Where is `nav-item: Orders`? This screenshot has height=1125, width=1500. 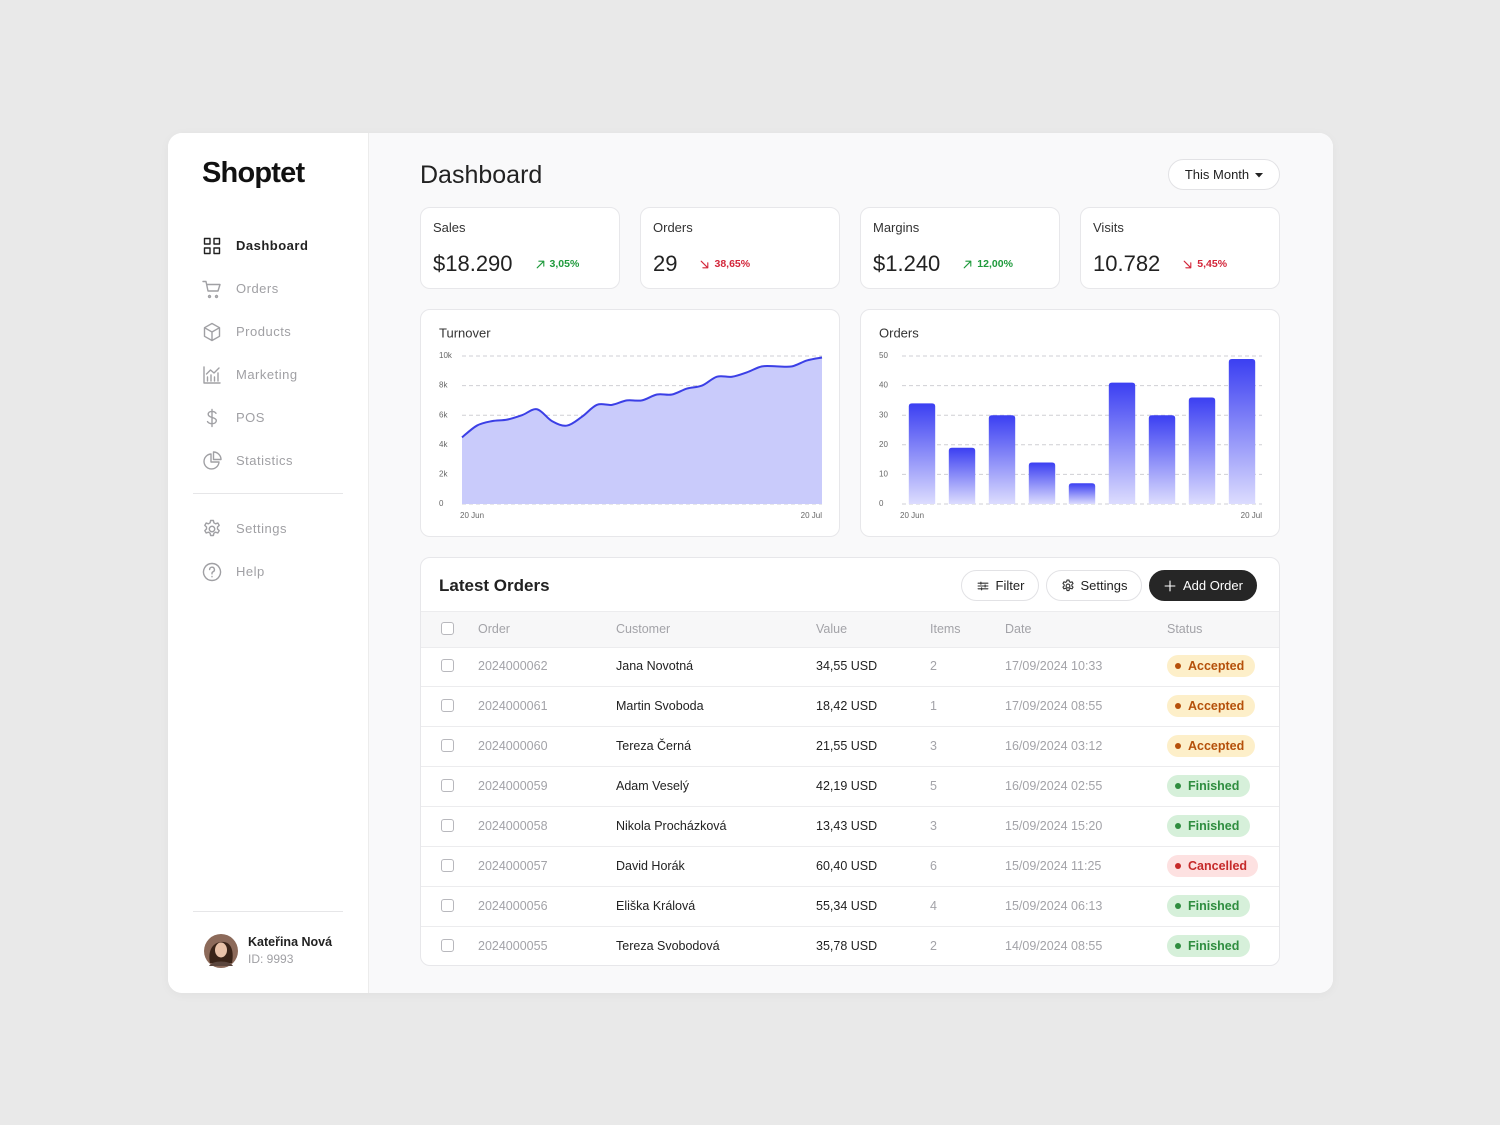
nav-item: Orders is located at coordinates (268, 289).